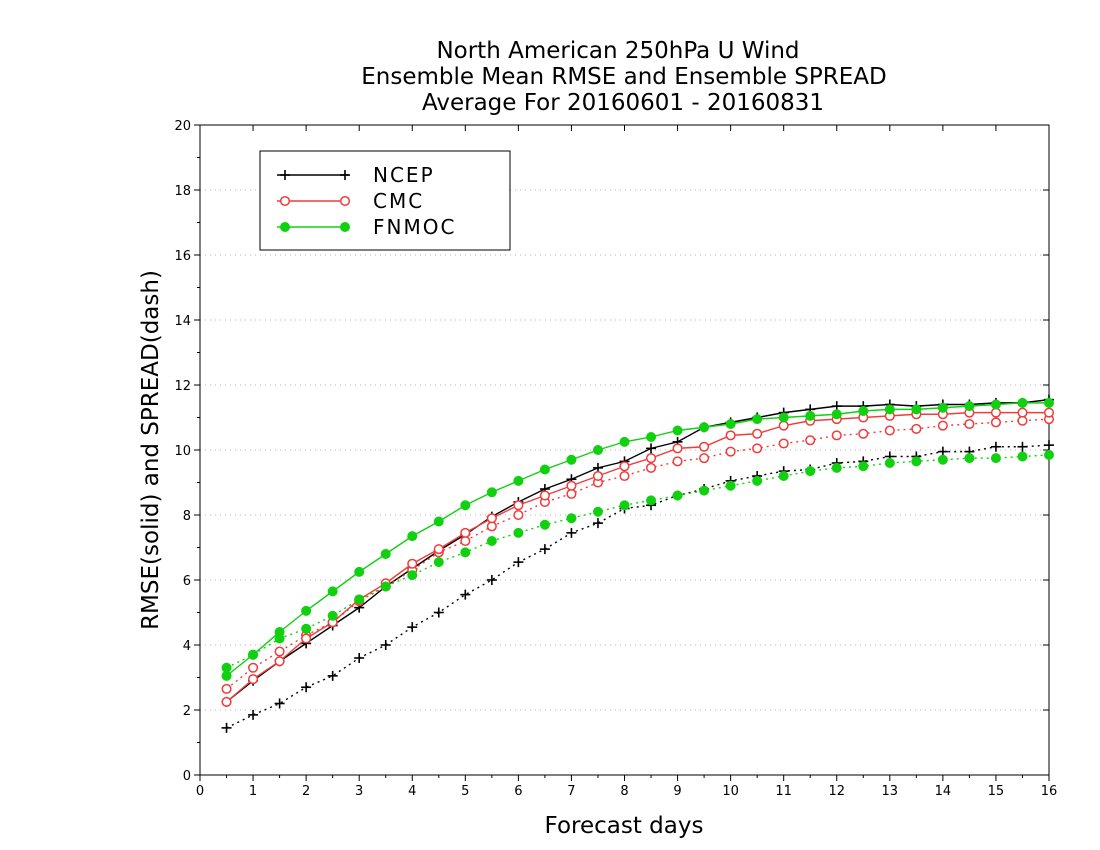 This screenshot has height=850, width=1100. I want to click on legend-marker-ncep-right, so click(345, 175).